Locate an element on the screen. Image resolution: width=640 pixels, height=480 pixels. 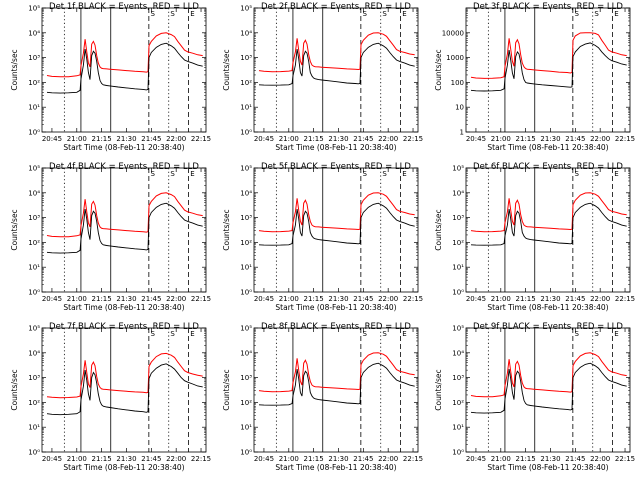
y-tick-label: 1 is located at coordinates (462, 133).